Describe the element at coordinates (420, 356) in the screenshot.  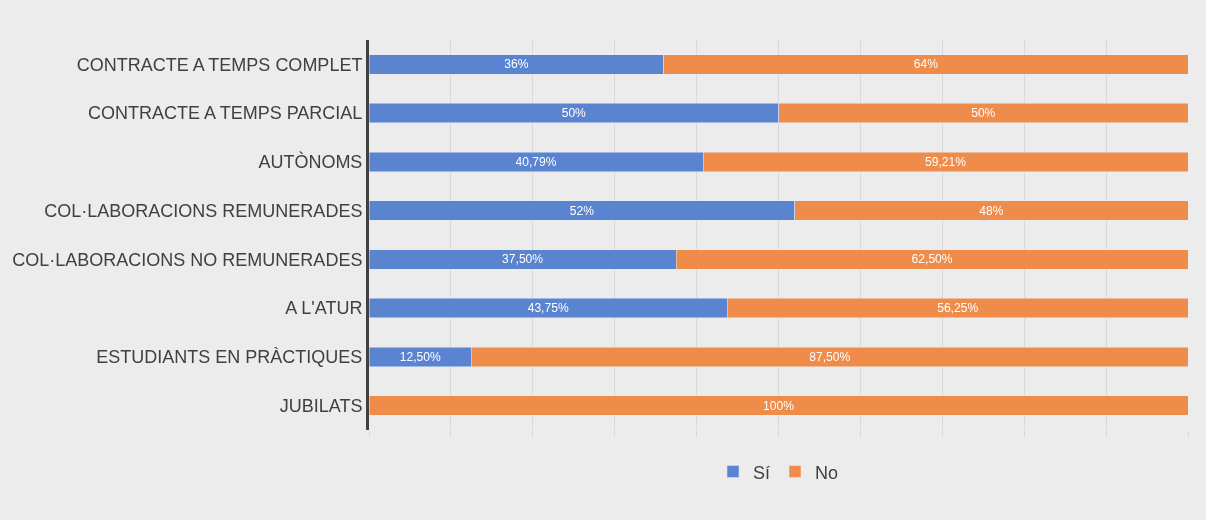
I see `data-label: 12,50%` at that location.